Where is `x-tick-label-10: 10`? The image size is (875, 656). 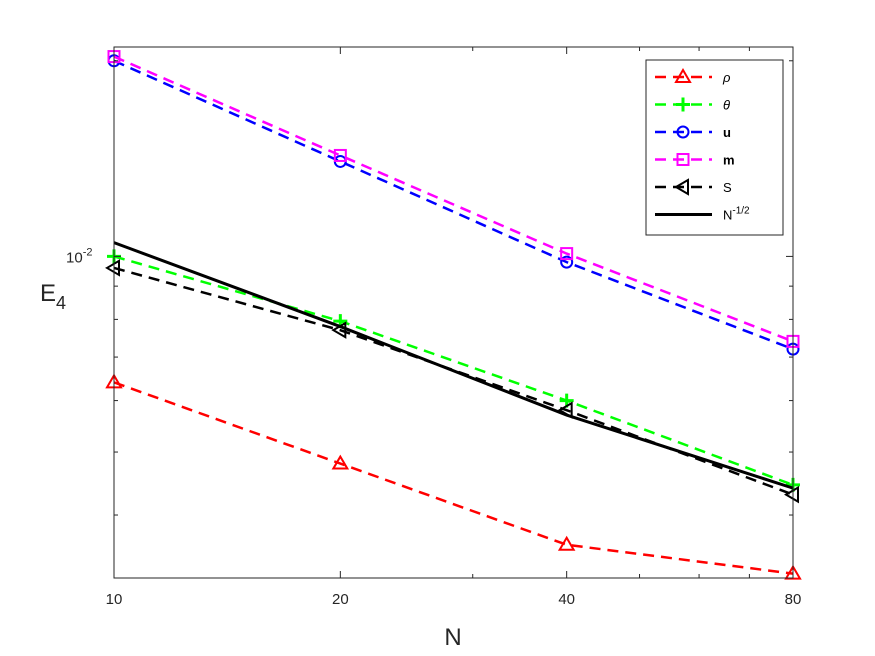
x-tick-label-10: 10 is located at coordinates (114, 599).